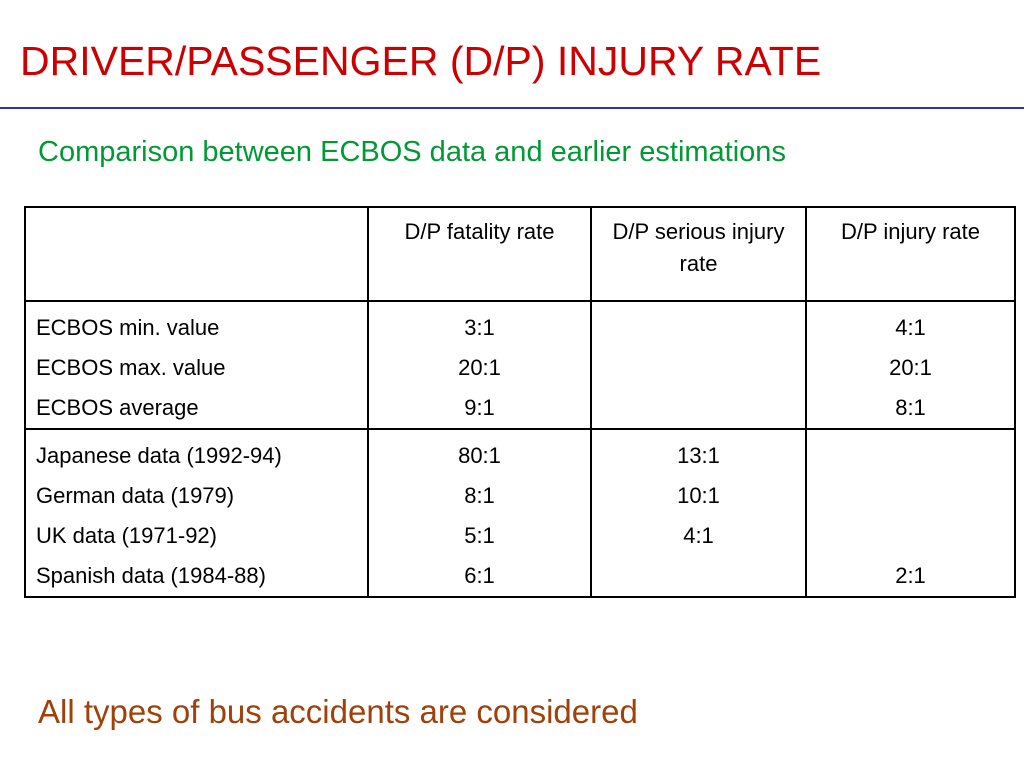 The height and width of the screenshot is (768, 1024). What do you see at coordinates (151, 575) in the screenshot?
I see `row-label: Spanish data (1984-88)` at bounding box center [151, 575].